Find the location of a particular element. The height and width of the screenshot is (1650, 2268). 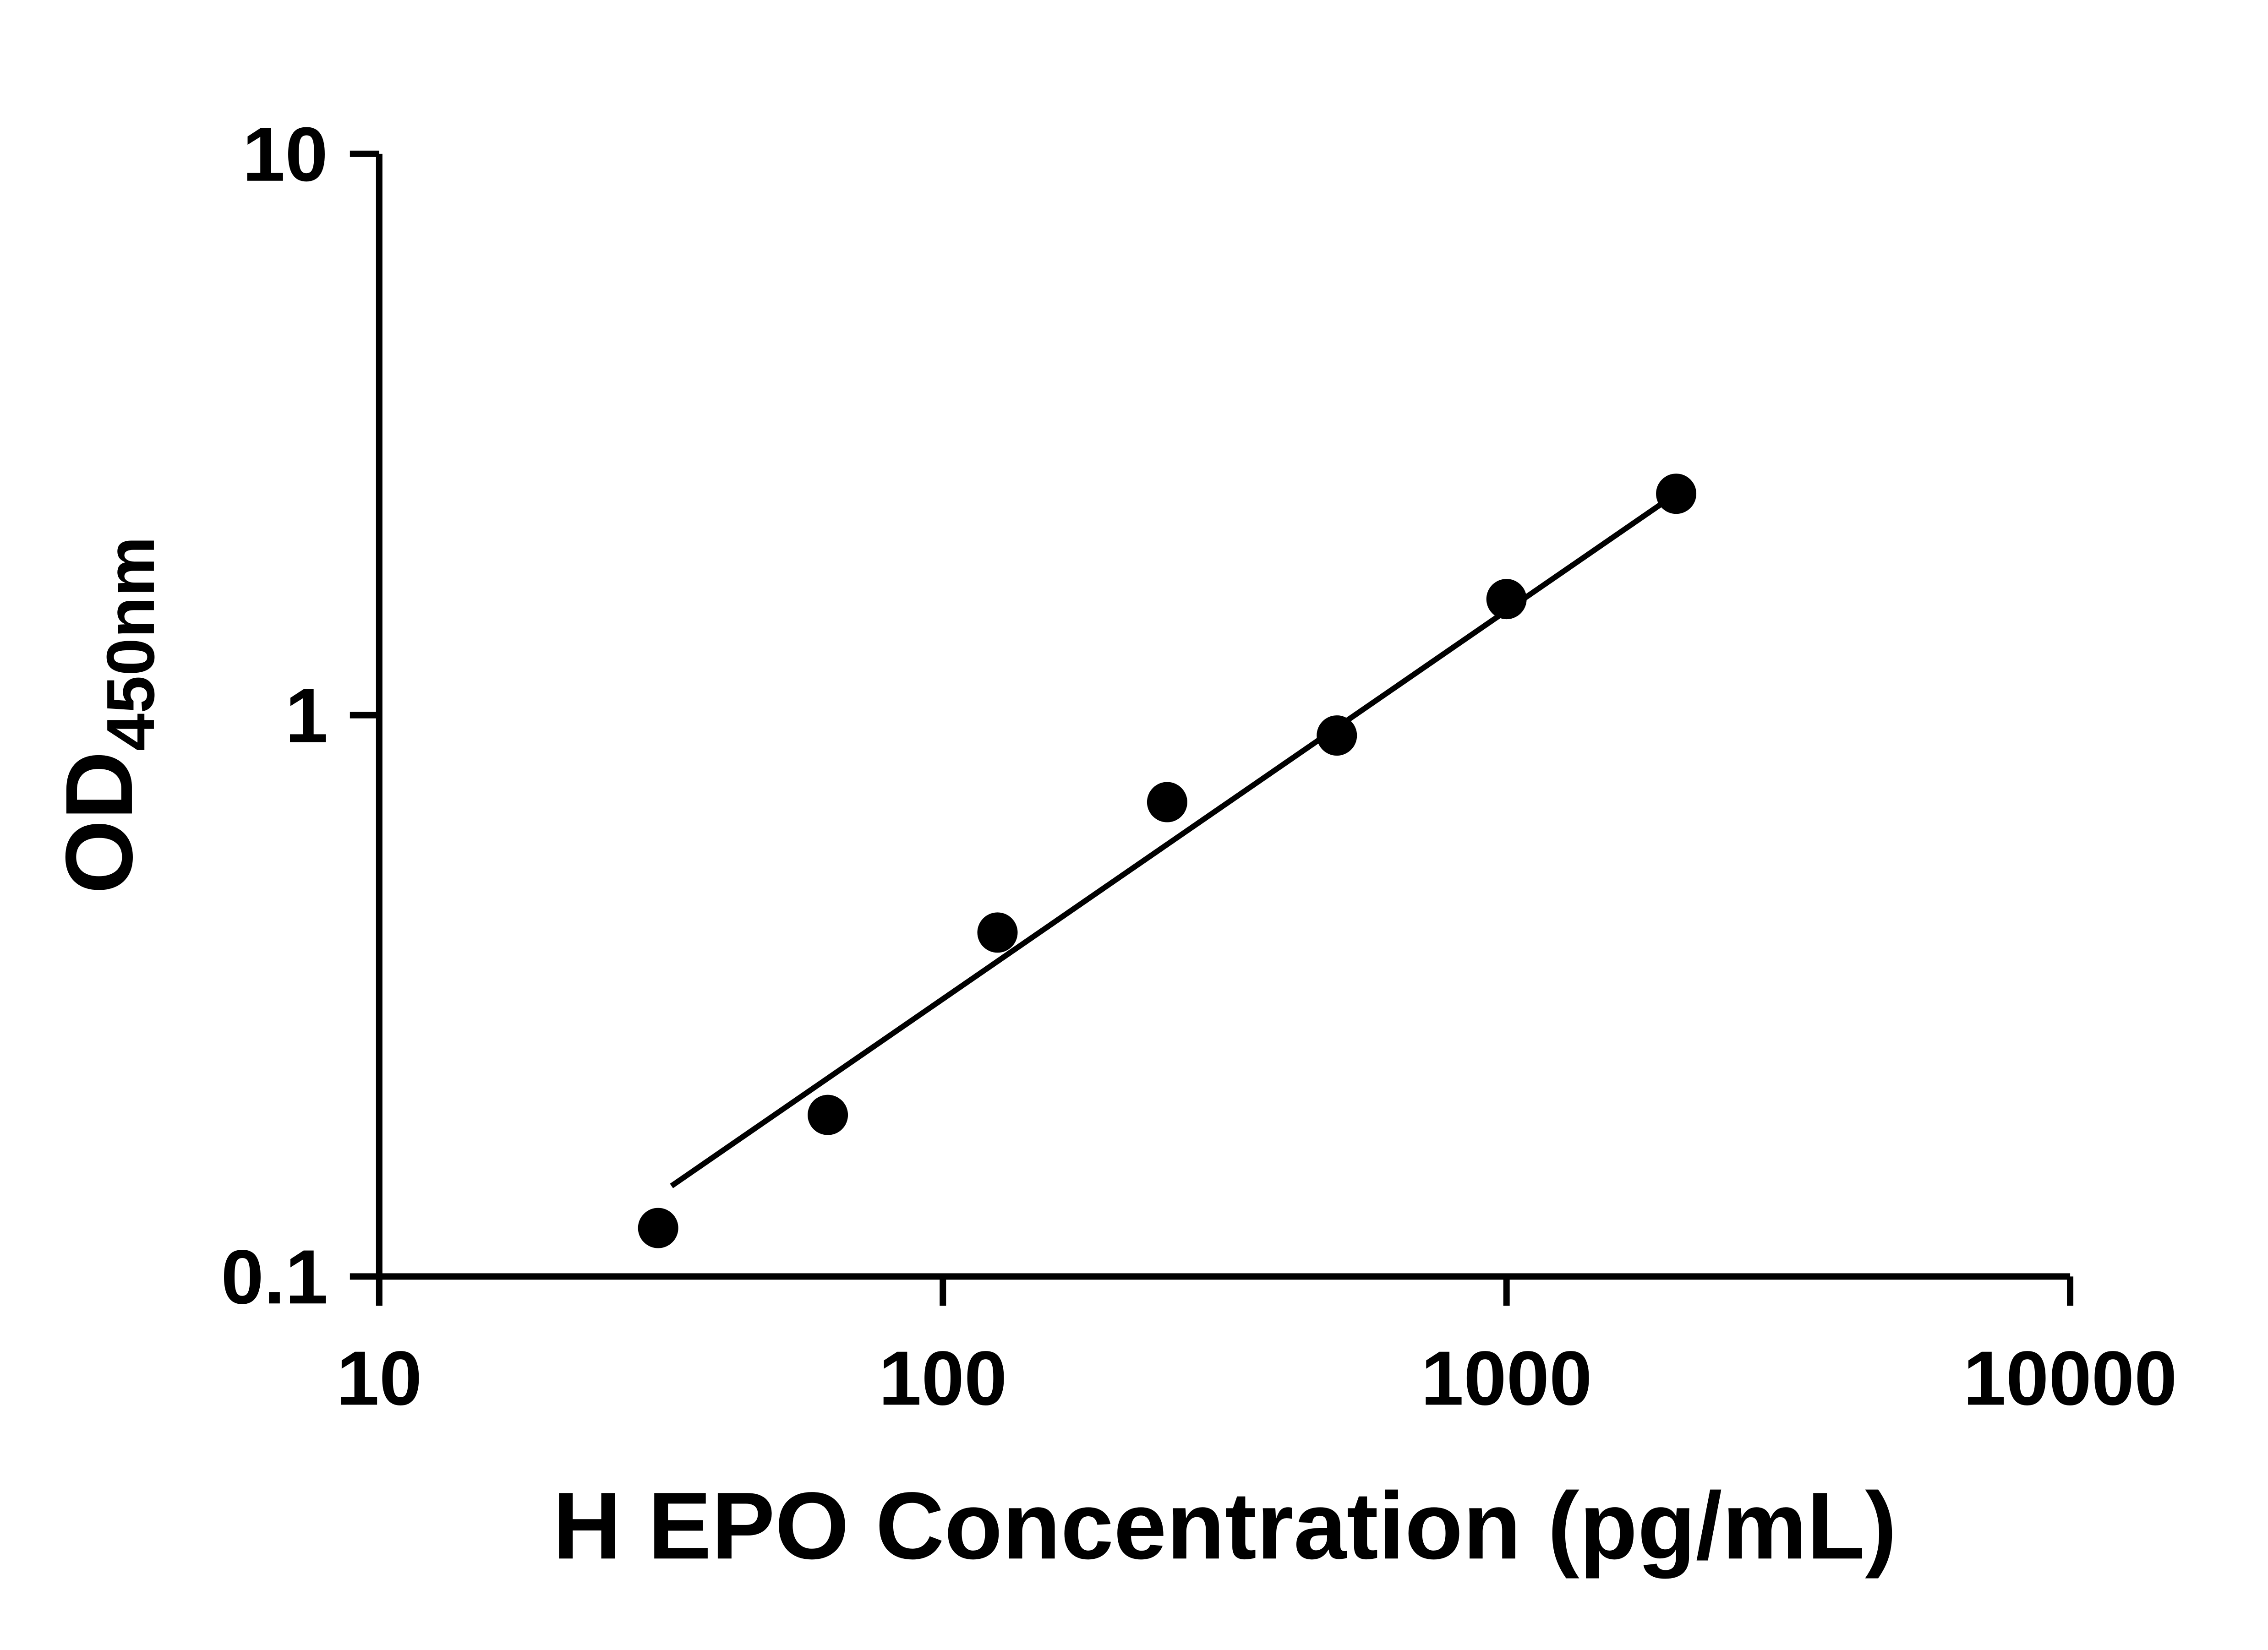

y-tick-label: 10 is located at coordinates (285, 154).